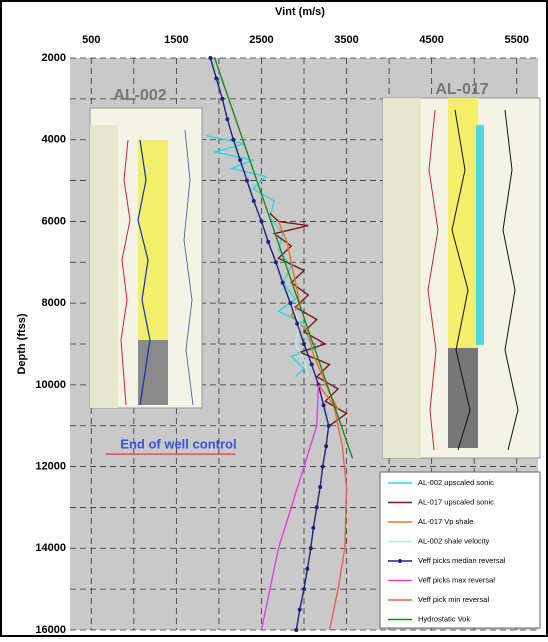 The width and height of the screenshot is (548, 642). Describe the element at coordinates (50, 630) in the screenshot. I see `y-tick-label: 16000` at that location.